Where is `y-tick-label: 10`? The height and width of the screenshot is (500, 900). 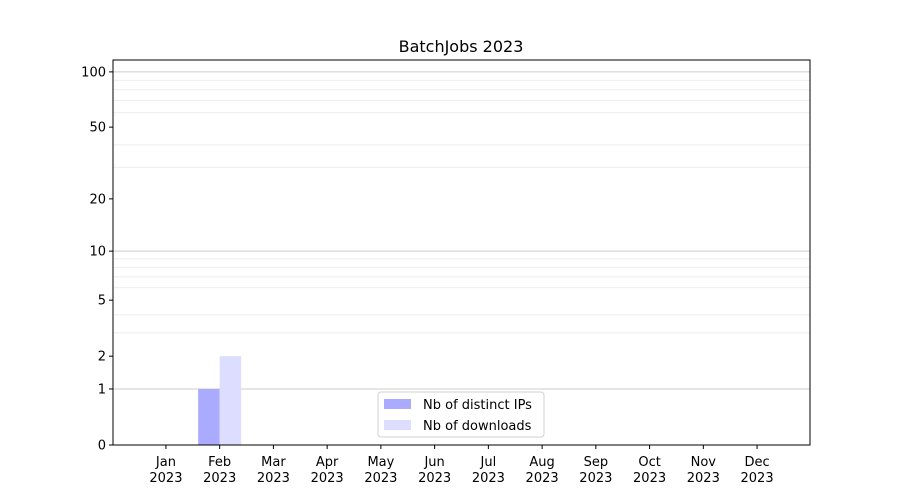 y-tick-label: 10 is located at coordinates (97, 252).